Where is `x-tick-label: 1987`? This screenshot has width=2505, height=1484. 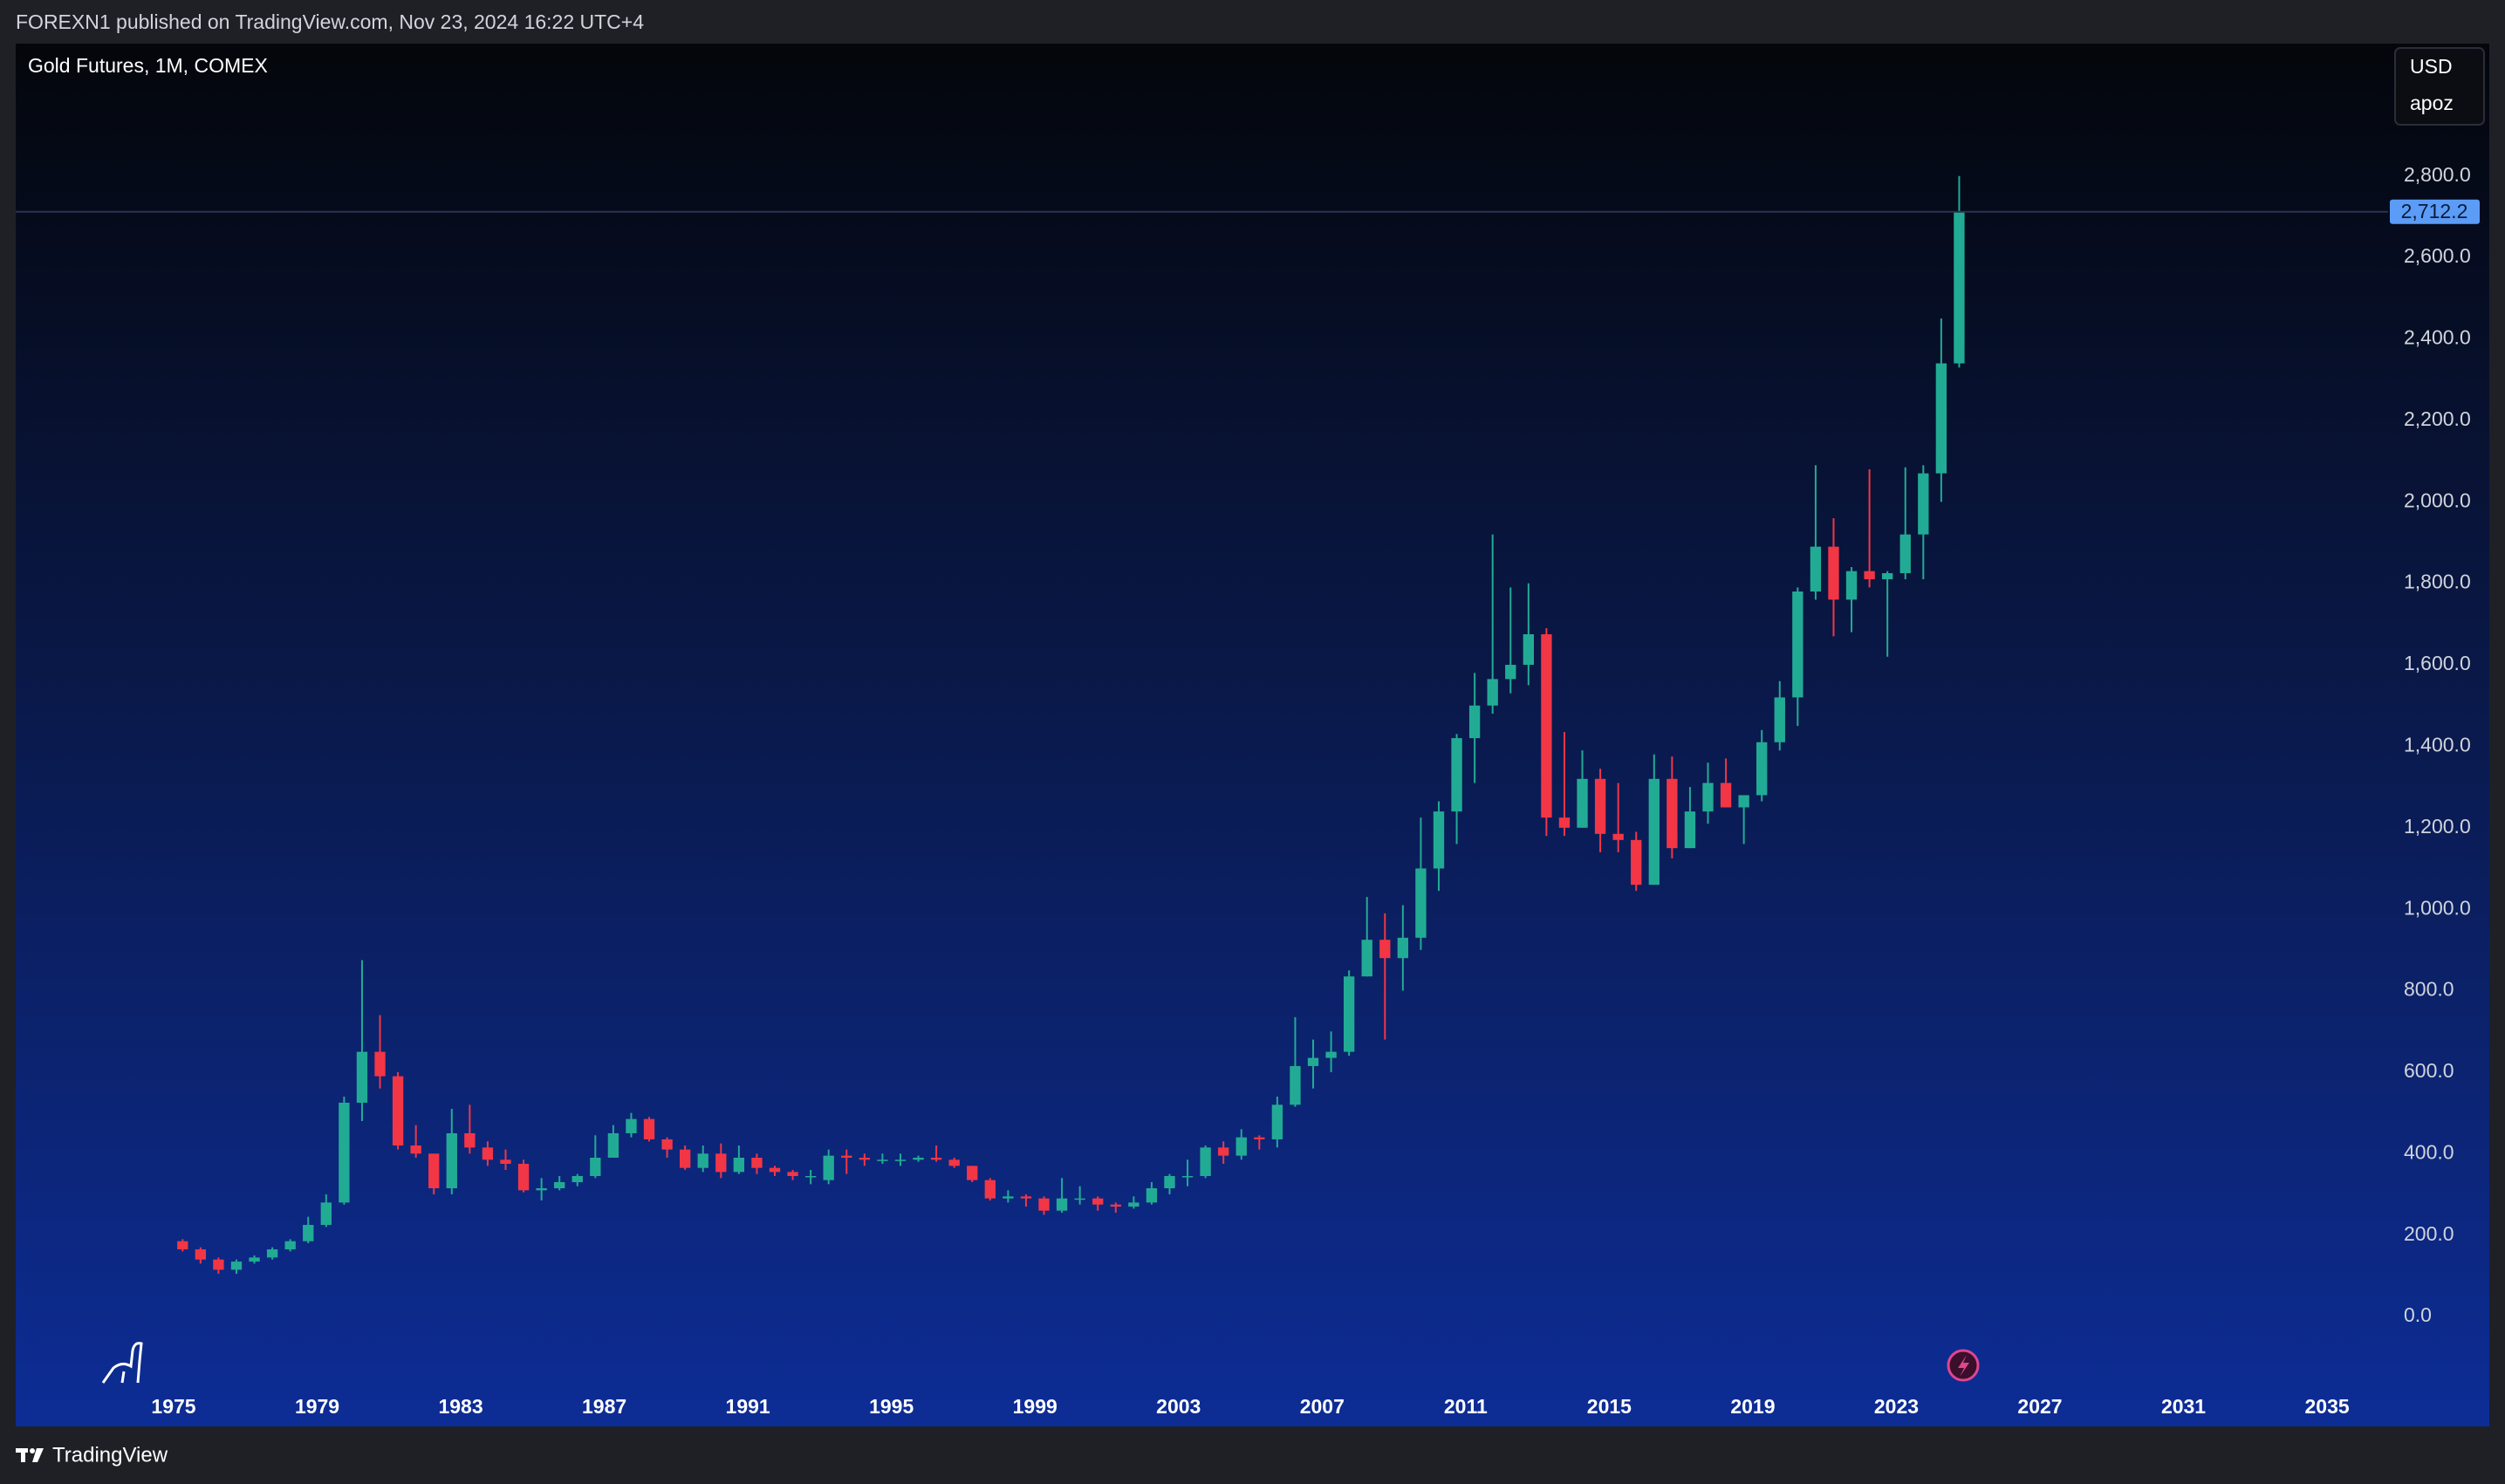
x-tick-label: 1987 is located at coordinates (604, 1406).